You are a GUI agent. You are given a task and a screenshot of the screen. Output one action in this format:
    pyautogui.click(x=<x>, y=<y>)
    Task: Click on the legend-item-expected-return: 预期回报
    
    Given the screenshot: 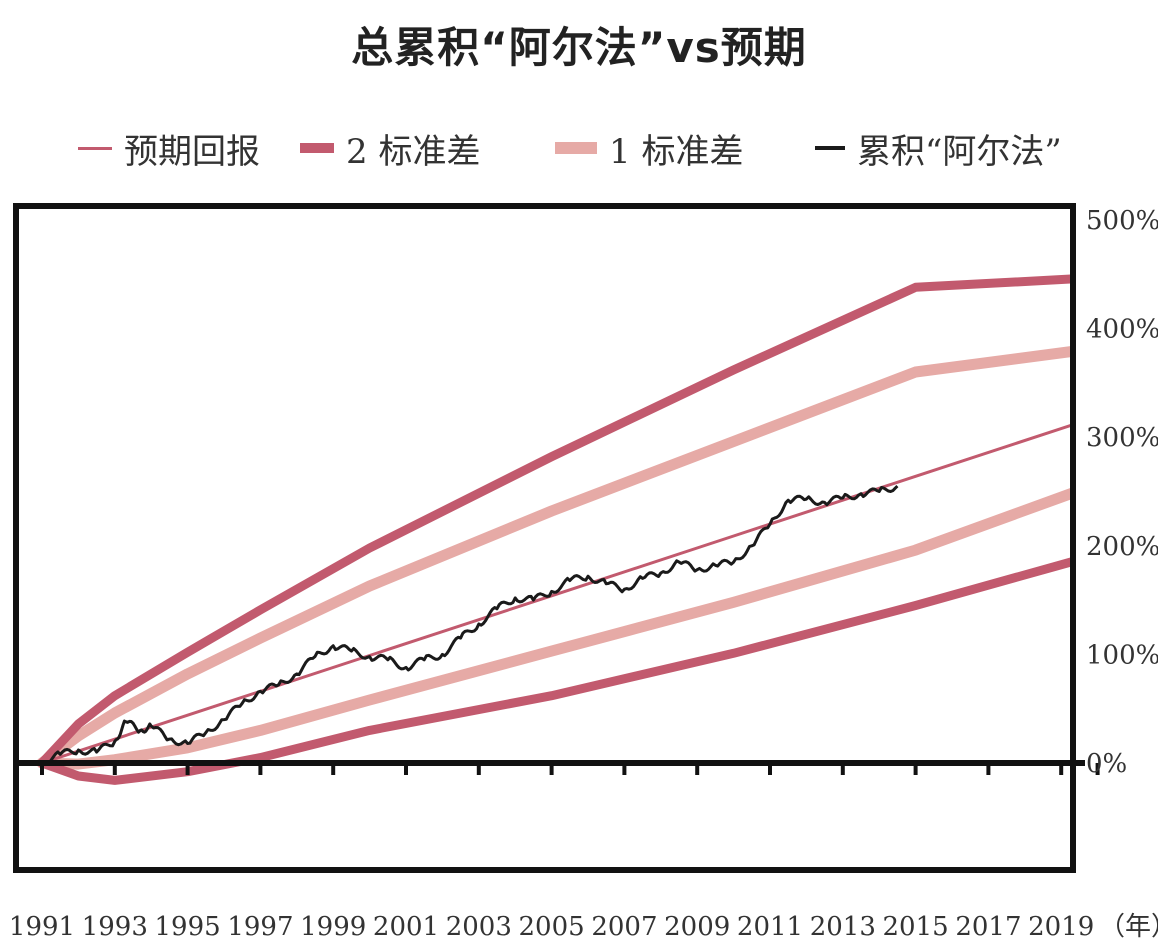 What is the action you would take?
    pyautogui.click(x=169, y=148)
    